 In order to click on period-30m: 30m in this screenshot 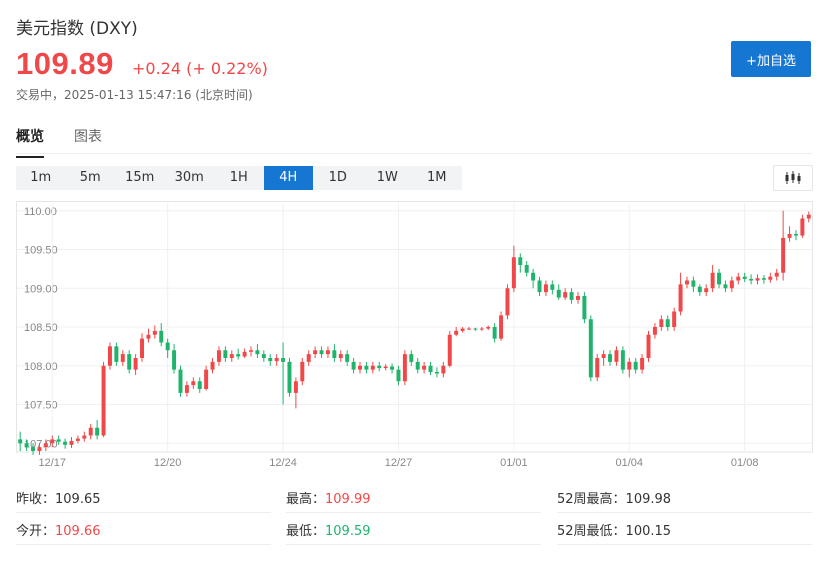, I will do `click(189, 177)`.